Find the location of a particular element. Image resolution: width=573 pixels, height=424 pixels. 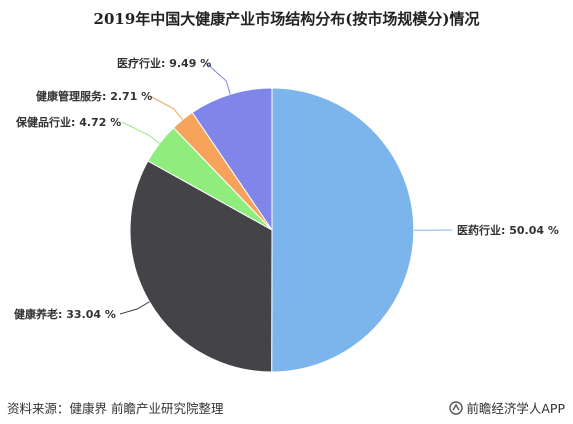

slice-label-1: 医药行业: 50.04 % is located at coordinates (508, 230).